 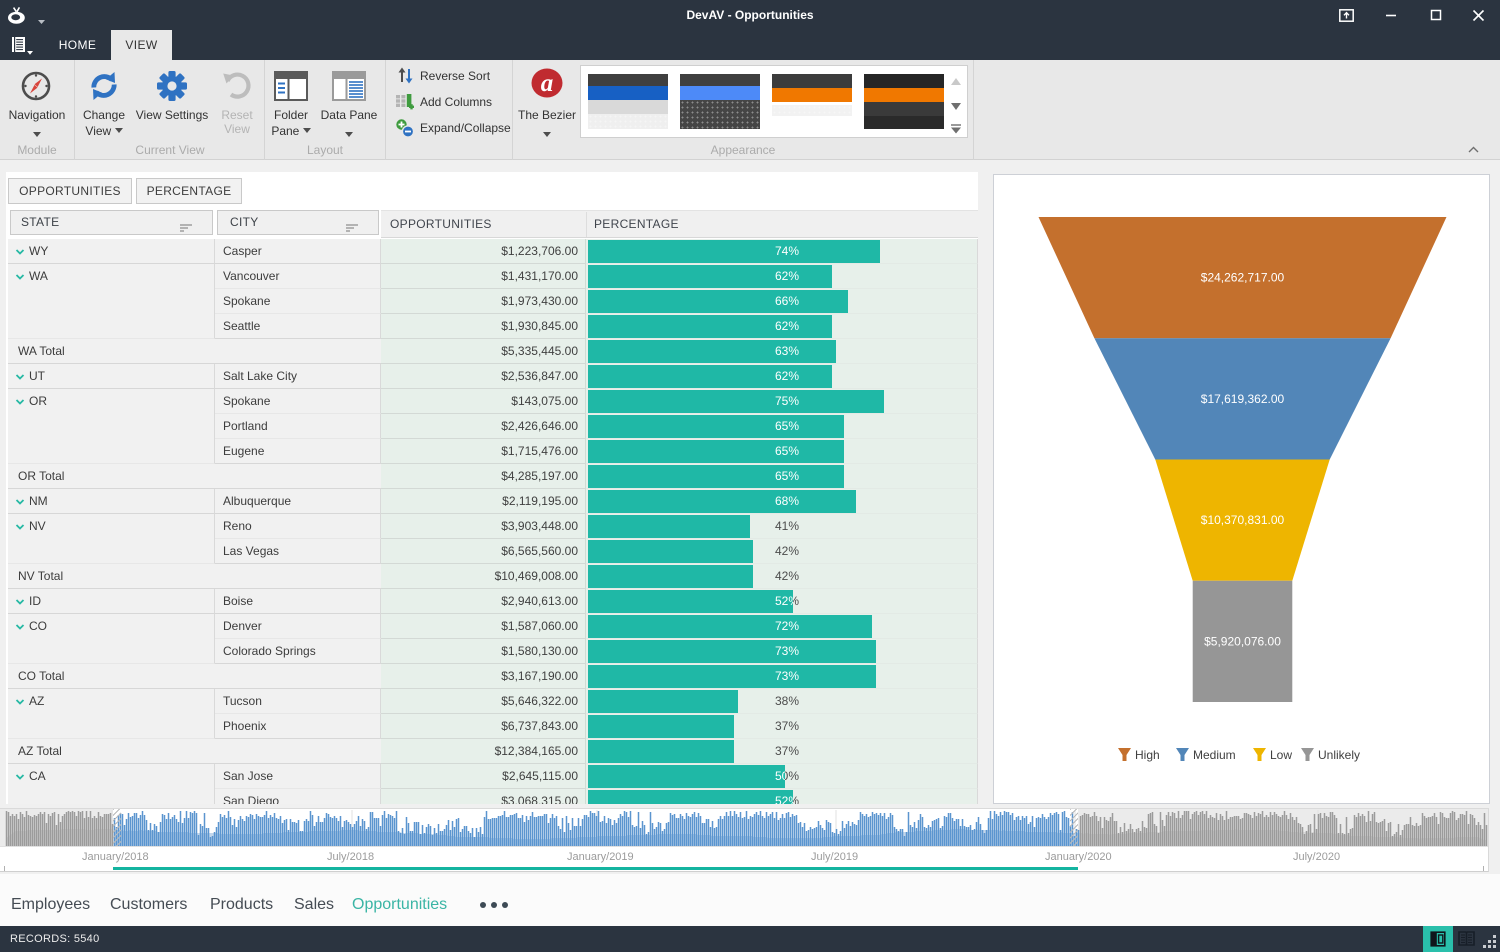 What do you see at coordinates (1339, 755) in the screenshot?
I see `svg-text: Unlikely` at bounding box center [1339, 755].